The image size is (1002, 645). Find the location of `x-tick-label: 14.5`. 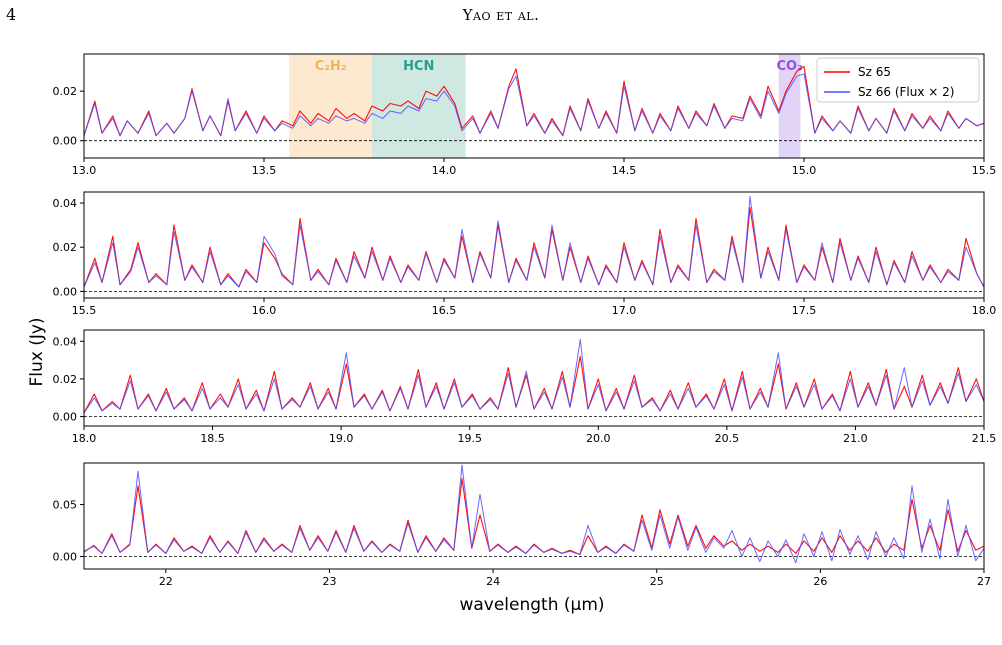

x-tick-label: 14.5 is located at coordinates (624, 170).